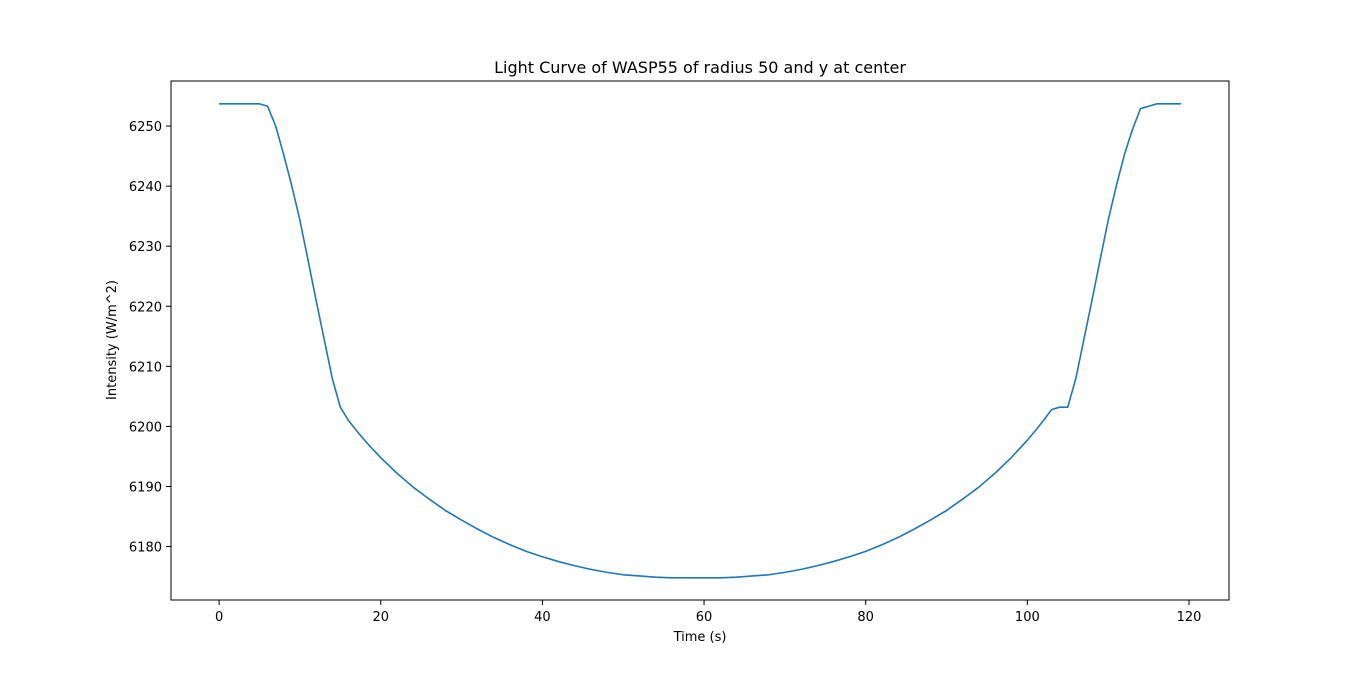  Describe the element at coordinates (112, 340) in the screenshot. I see `y-axis-label: Intensity (W/m^2)` at that location.